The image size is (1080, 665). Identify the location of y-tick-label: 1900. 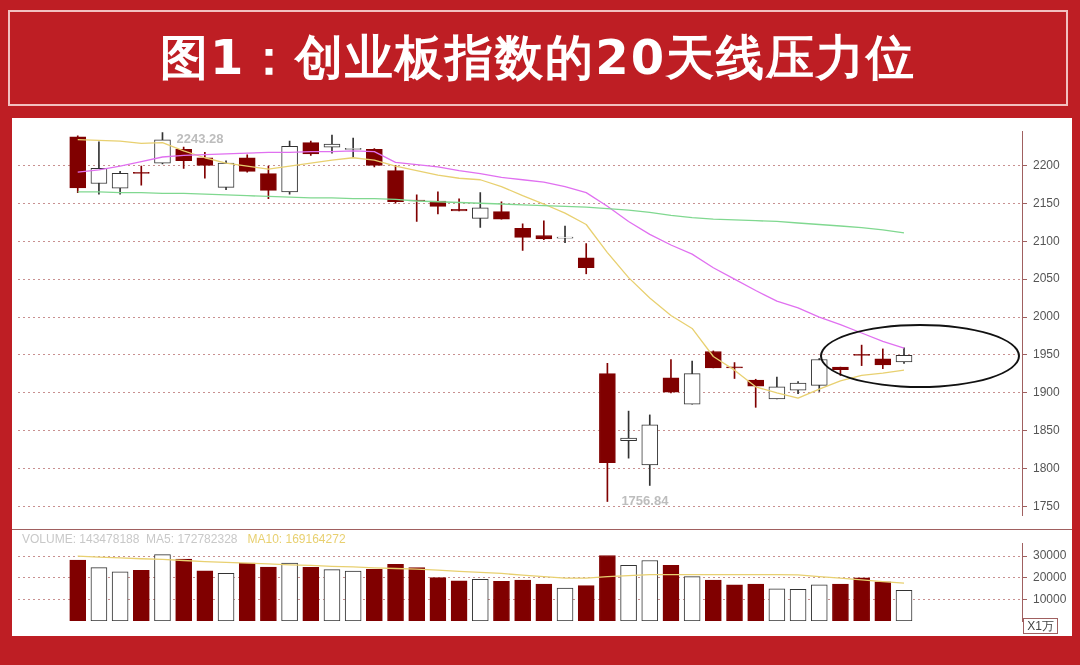
(1047, 392).